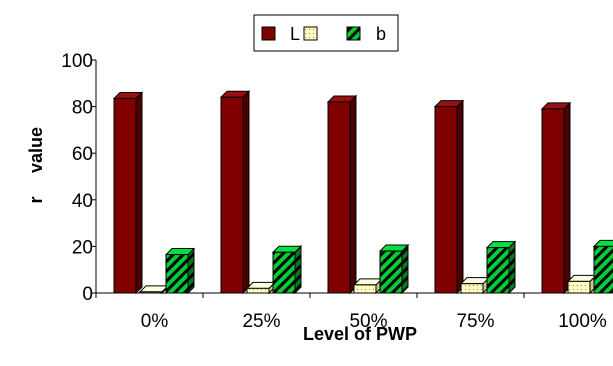 The image size is (613, 366). What do you see at coordinates (154, 289) in the screenshot?
I see `bar-2-0%` at bounding box center [154, 289].